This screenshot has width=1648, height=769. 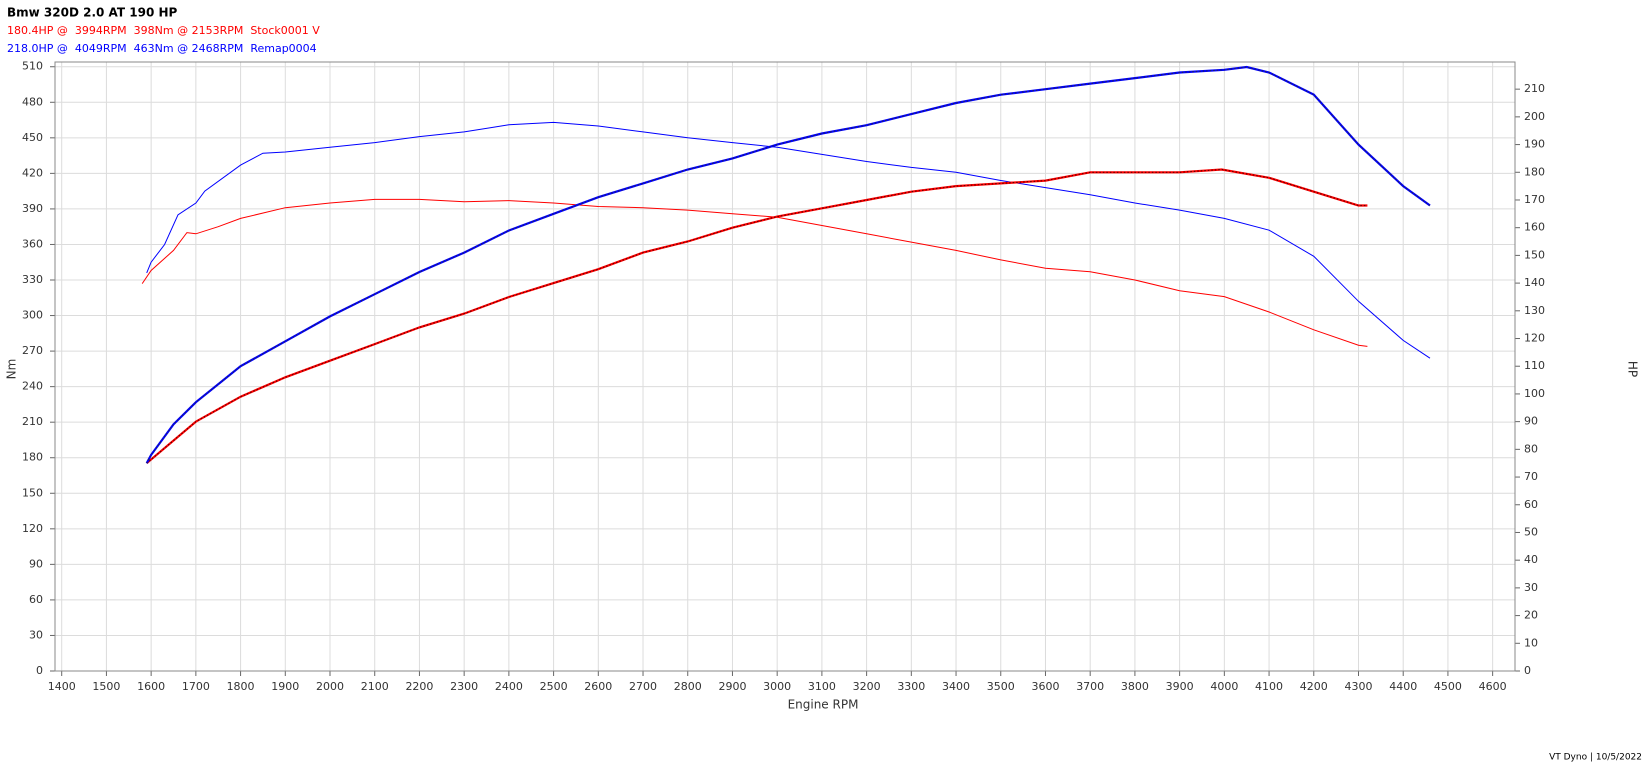 I want to click on x-tick-label: 2000, so click(x=330, y=686).